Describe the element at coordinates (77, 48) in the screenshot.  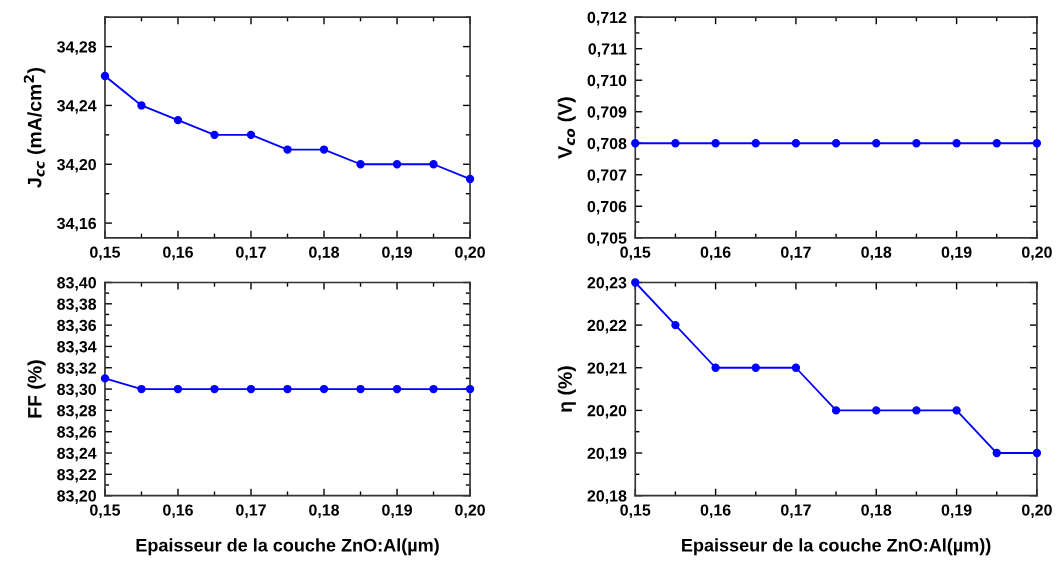
I see `y-tick-label: 34,28` at that location.